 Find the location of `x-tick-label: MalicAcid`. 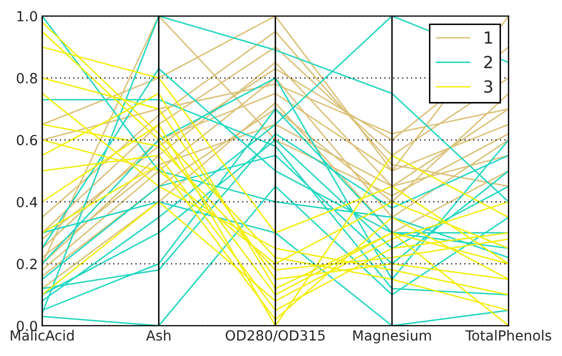

x-tick-label: MalicAcid is located at coordinates (42, 335).